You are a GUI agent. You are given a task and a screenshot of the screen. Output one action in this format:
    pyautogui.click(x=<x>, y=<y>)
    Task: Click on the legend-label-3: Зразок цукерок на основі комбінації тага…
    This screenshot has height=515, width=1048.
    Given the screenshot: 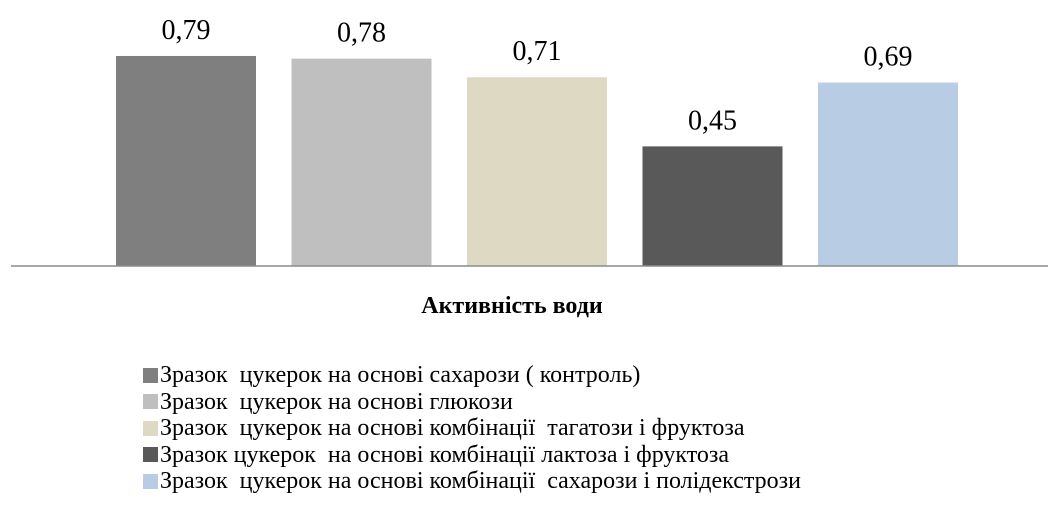 What is the action you would take?
    pyautogui.click(x=452, y=428)
    